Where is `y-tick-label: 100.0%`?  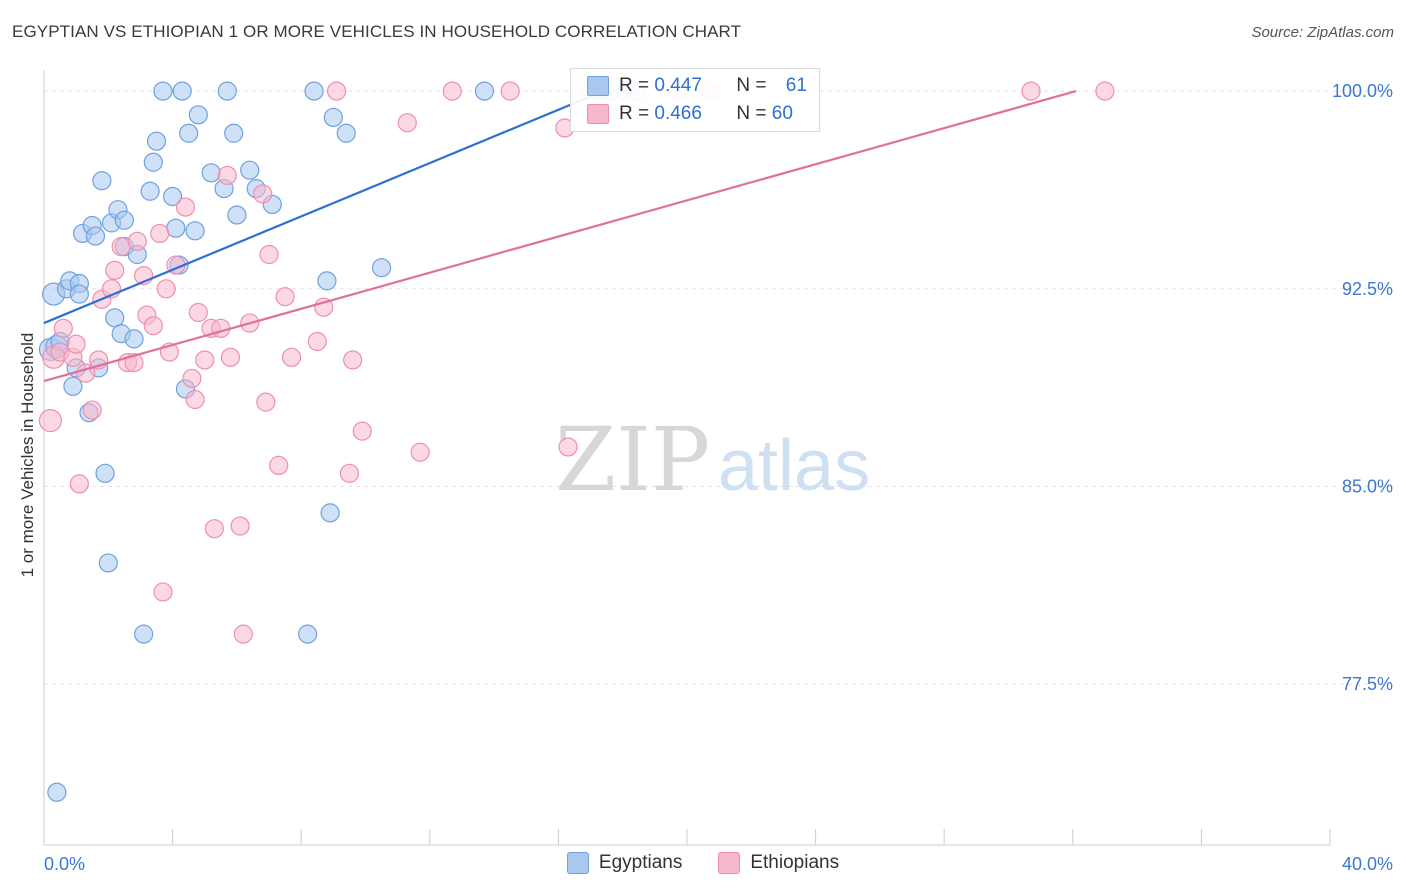 y-tick-label: 100.0% is located at coordinates (1362, 91).